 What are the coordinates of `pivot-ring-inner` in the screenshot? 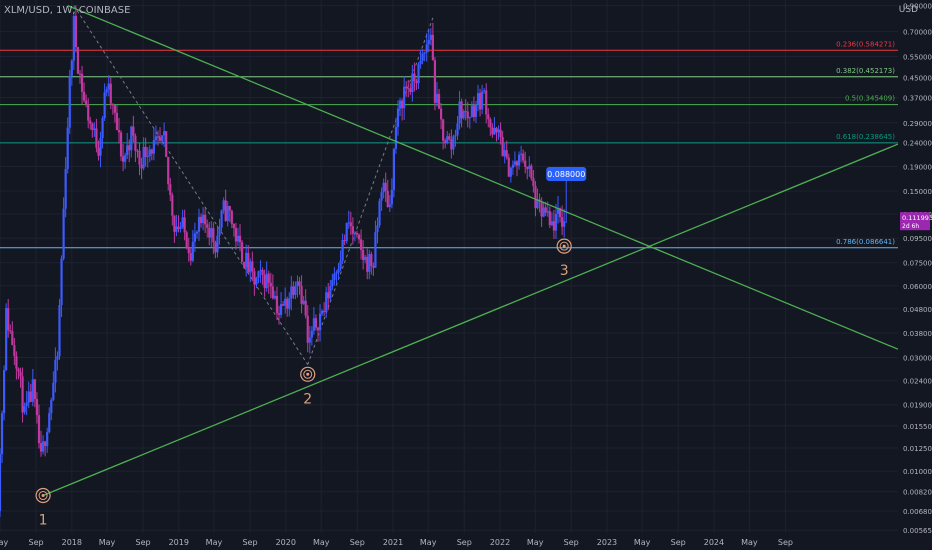 It's located at (43, 496).